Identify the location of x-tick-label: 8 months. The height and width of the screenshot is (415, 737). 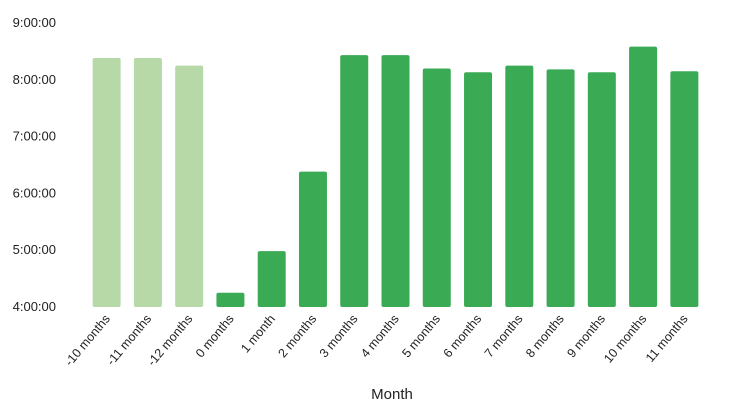
(545, 336).